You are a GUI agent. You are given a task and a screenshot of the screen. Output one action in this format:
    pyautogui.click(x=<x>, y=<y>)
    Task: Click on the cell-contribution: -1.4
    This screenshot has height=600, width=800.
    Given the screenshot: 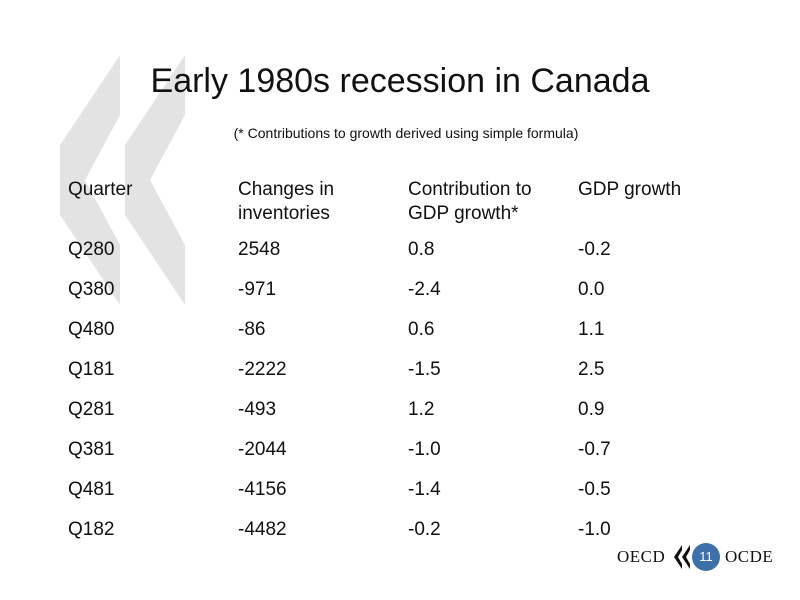 What is the action you would take?
    pyautogui.click(x=424, y=489)
    